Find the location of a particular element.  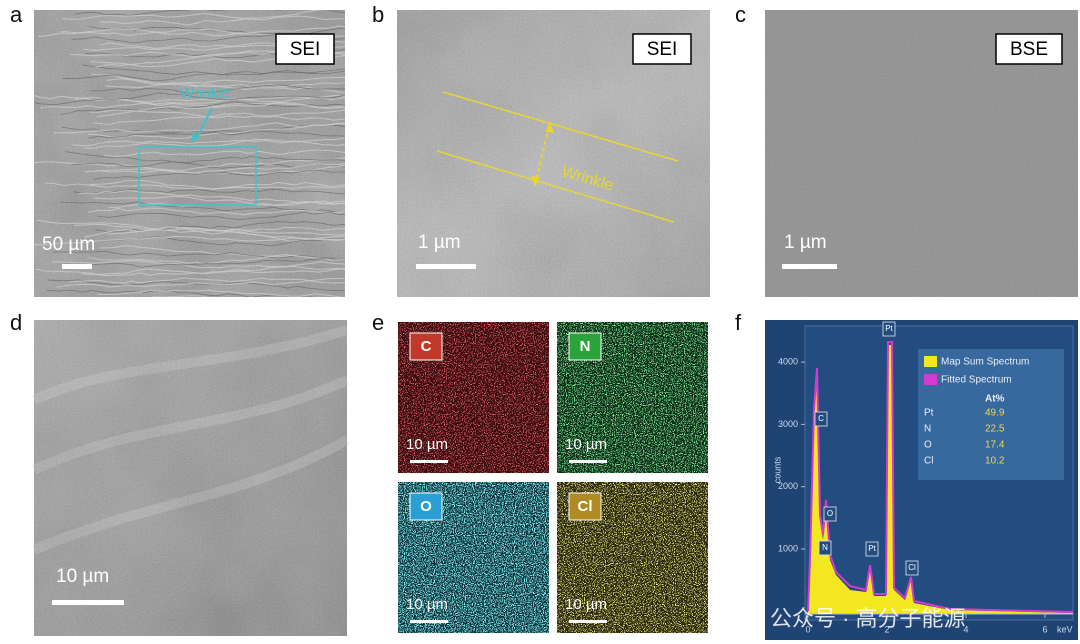

element-label: C is located at coordinates (426, 346).